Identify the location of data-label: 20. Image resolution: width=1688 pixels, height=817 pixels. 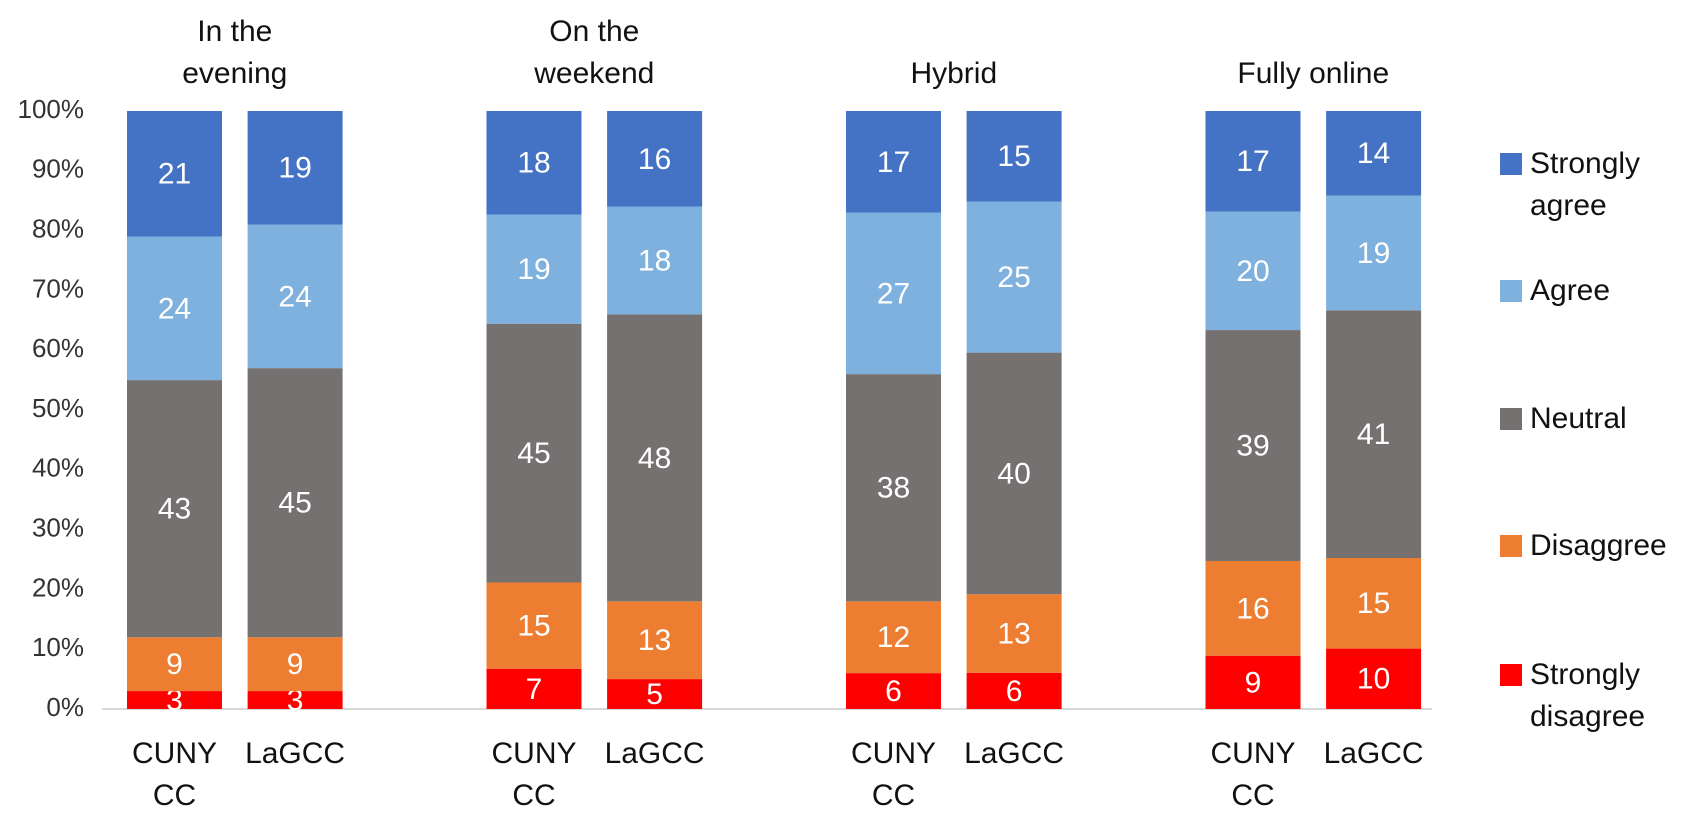
(1252, 271).